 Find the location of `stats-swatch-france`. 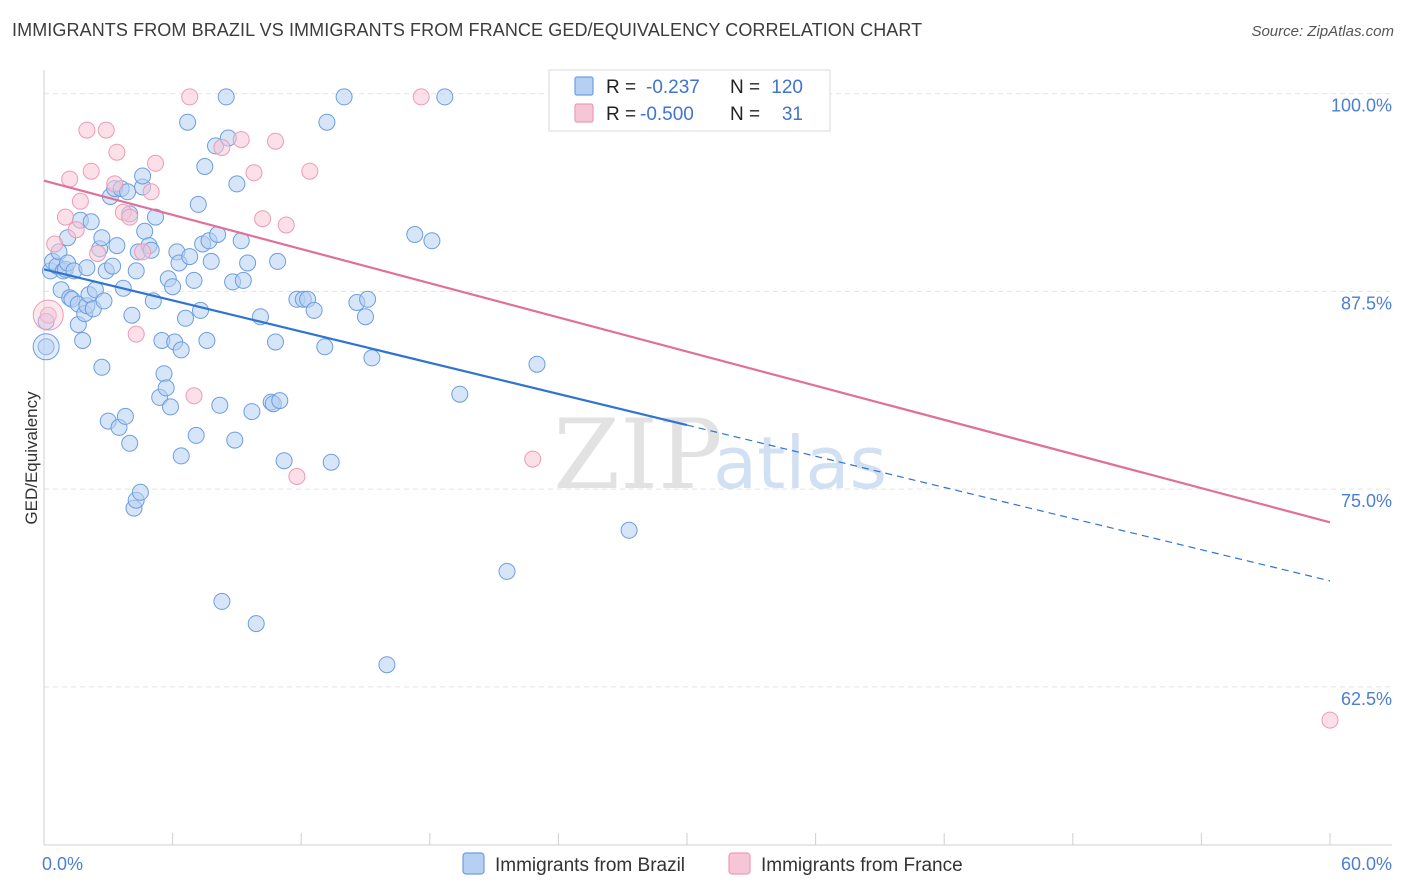

stats-swatch-france is located at coordinates (584, 113).